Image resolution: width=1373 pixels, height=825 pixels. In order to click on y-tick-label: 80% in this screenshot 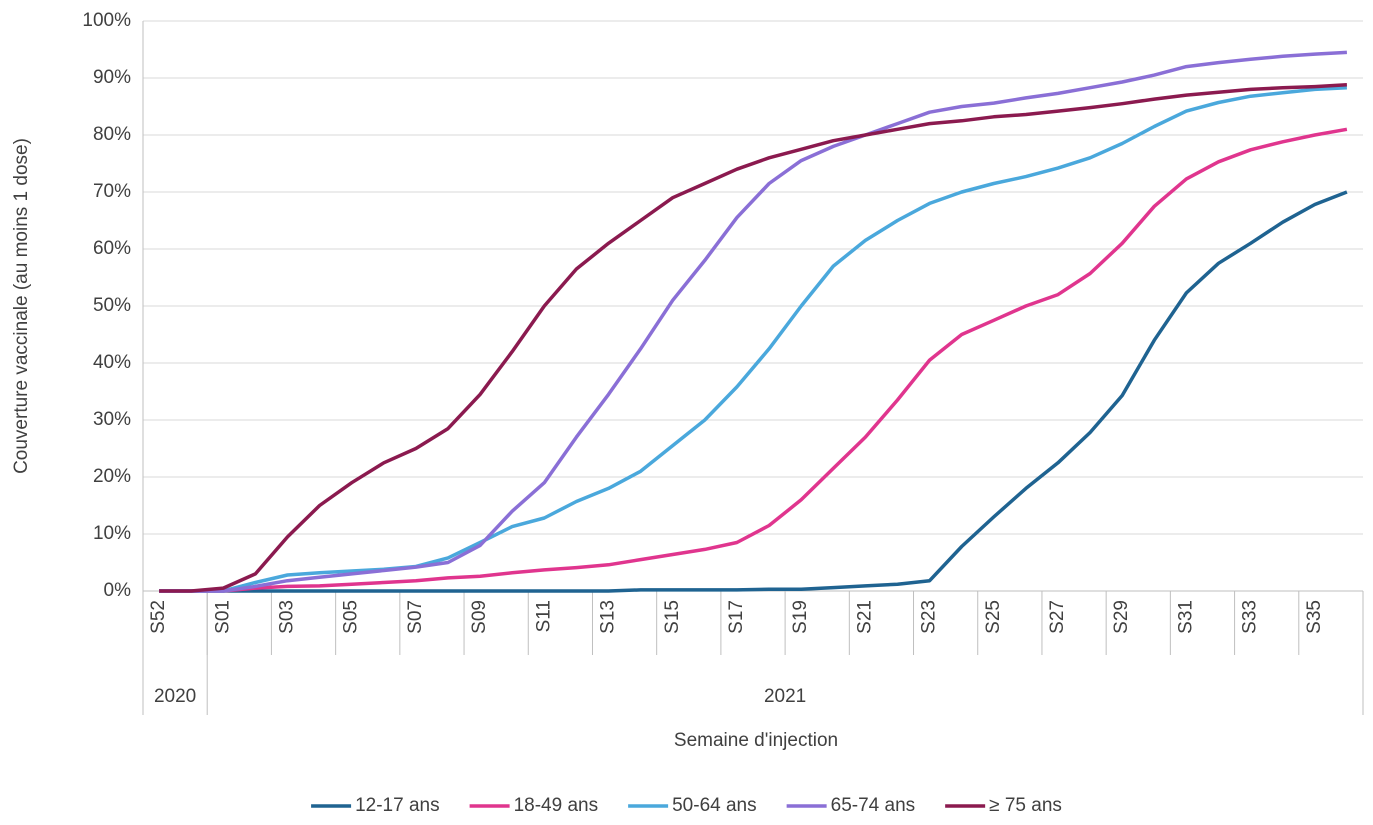, I will do `click(112, 134)`.